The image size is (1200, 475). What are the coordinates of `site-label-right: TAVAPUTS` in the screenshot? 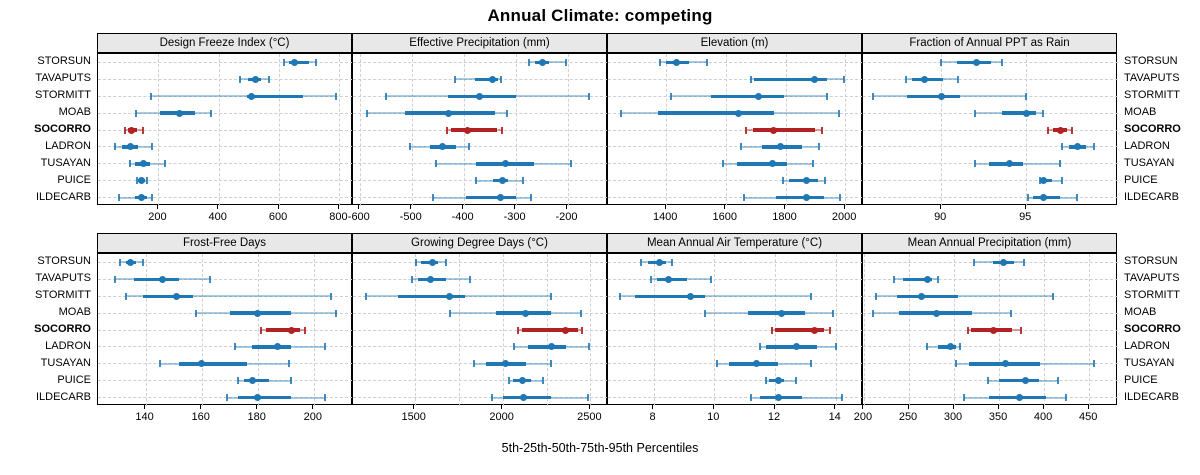 It's located at (1152, 278).